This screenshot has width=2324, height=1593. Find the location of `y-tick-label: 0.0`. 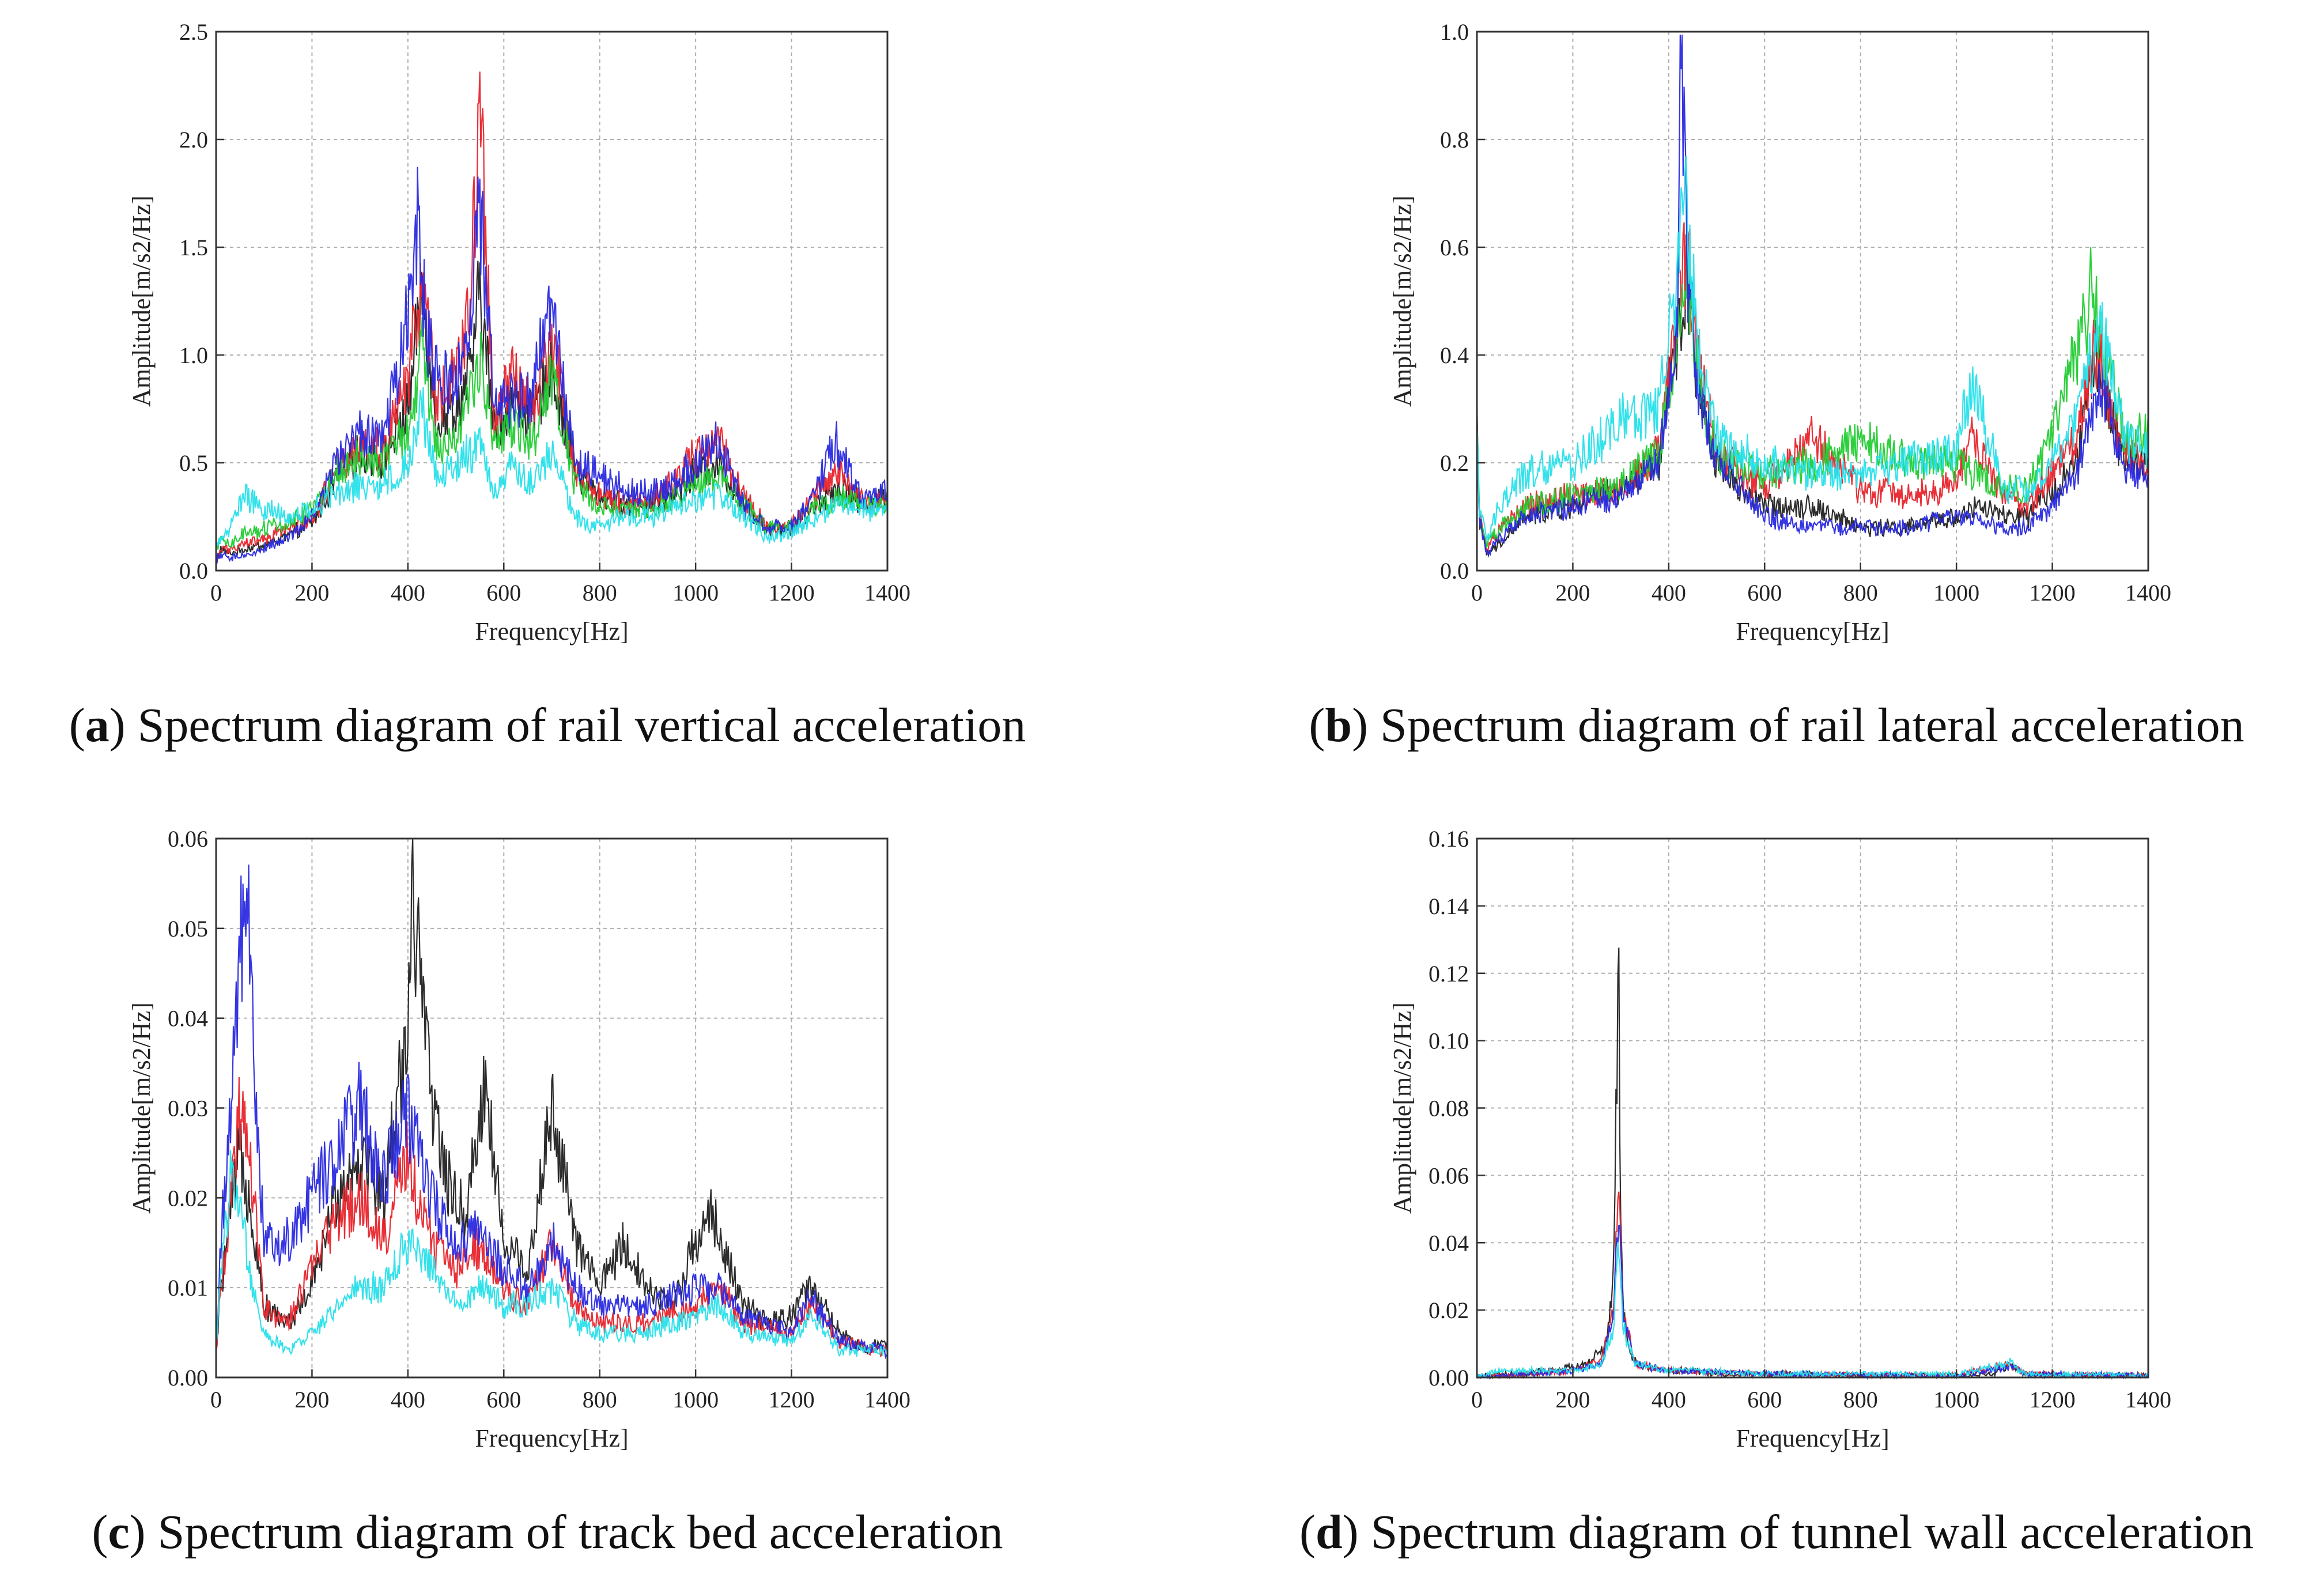

y-tick-label: 0.0 is located at coordinates (193, 571).